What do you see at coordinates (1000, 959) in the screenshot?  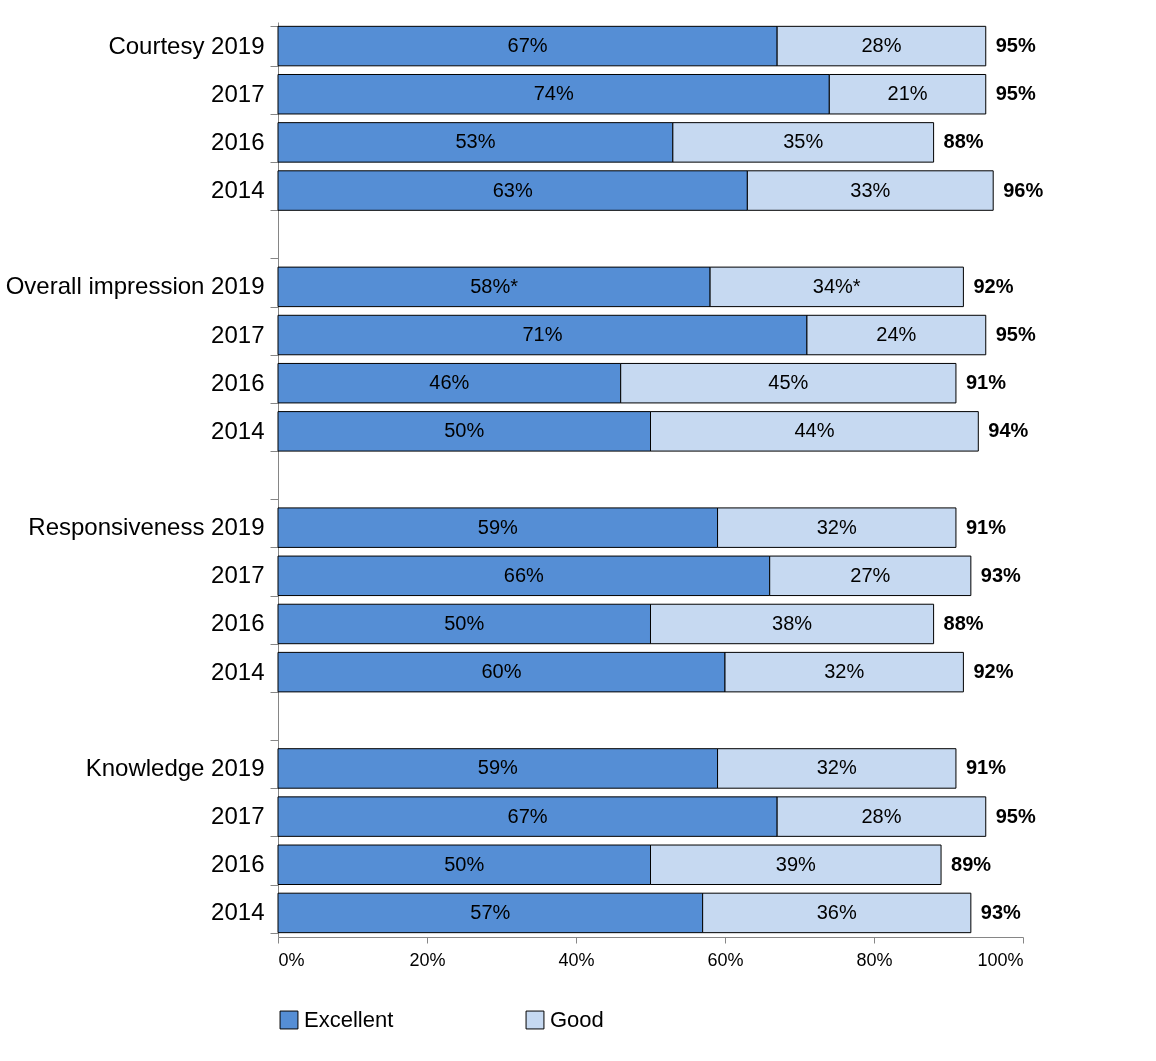 I see `x-tick-label: 100%` at bounding box center [1000, 959].